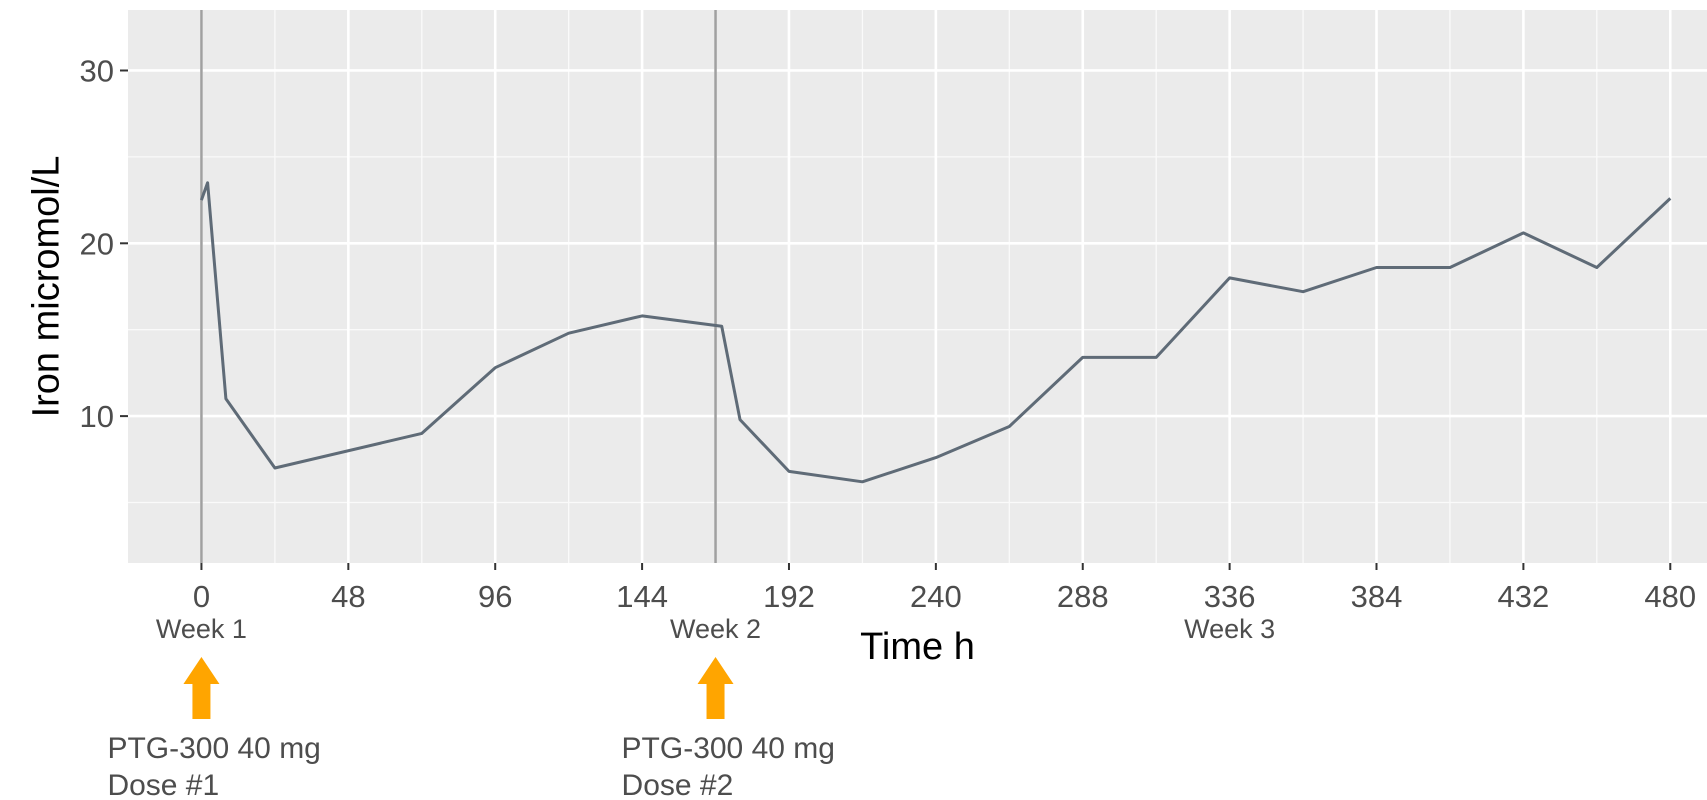 Image resolution: width=1707 pixels, height=800 pixels. I want to click on x-tick-label: 96, so click(495, 596).